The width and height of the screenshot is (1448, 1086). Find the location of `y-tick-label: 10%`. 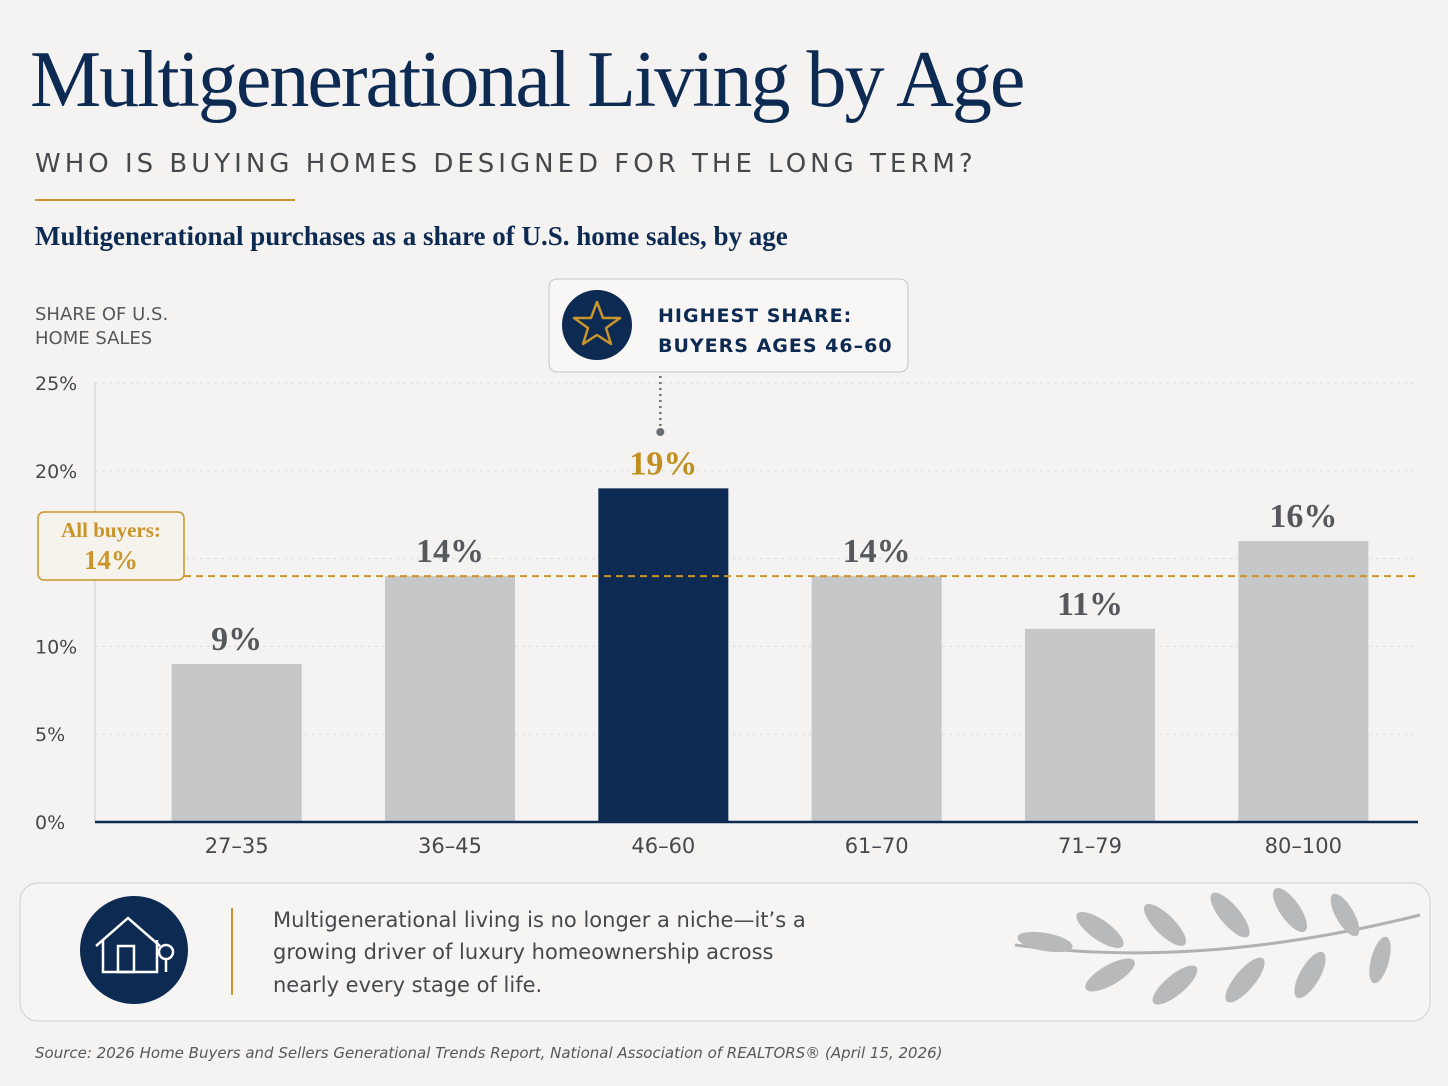

y-tick-label: 10% is located at coordinates (56, 647).